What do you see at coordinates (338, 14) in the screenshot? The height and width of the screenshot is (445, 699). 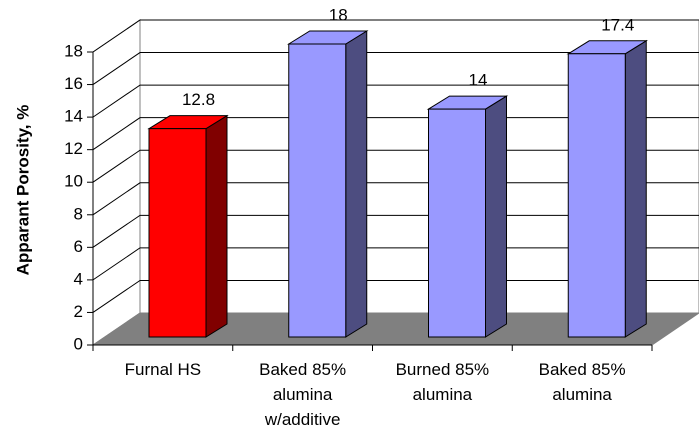 I see `data-label: 18` at bounding box center [338, 14].